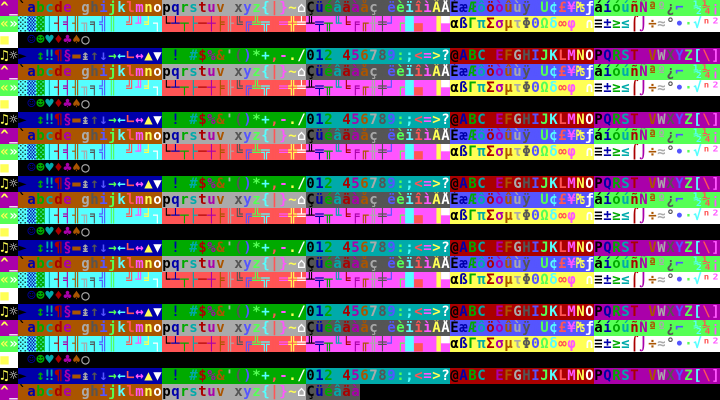 This screenshot has height=400, width=720. What do you see at coordinates (427, 152) in the screenshot?
I see `char-cell: ▌` at bounding box center [427, 152].